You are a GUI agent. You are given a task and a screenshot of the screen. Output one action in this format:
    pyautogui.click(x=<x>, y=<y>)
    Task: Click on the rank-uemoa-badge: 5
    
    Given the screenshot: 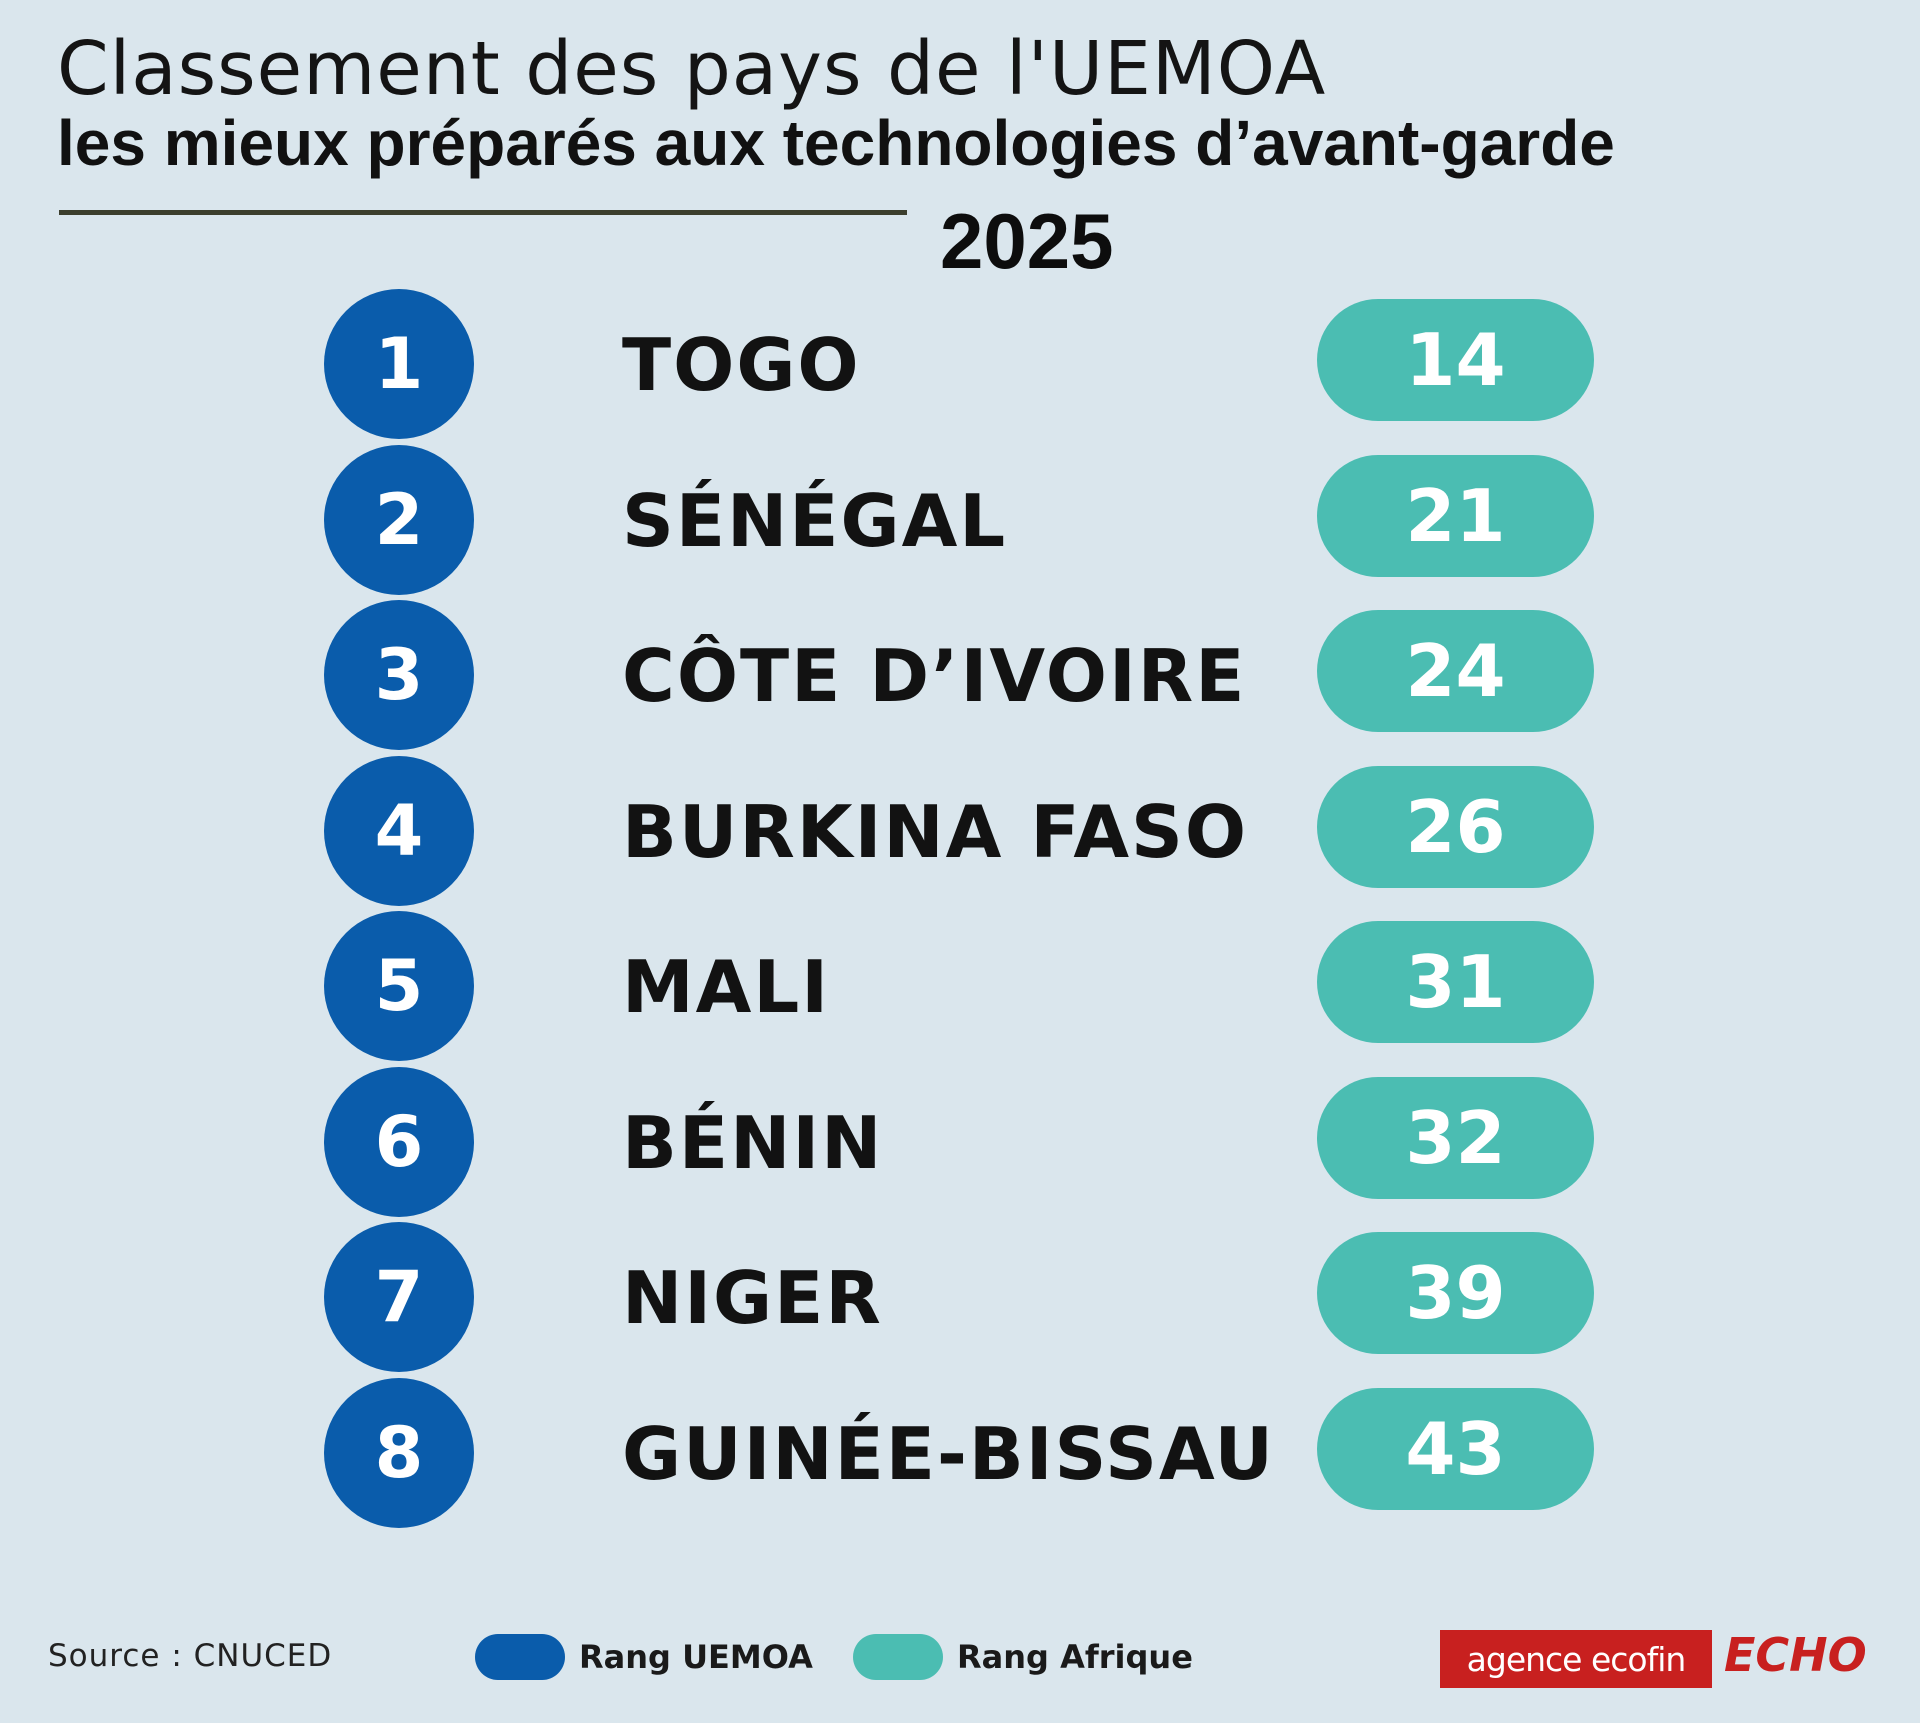 What is the action you would take?
    pyautogui.click(x=399, y=986)
    